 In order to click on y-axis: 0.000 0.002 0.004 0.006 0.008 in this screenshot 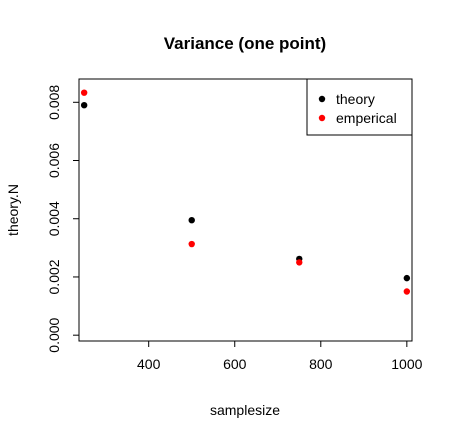, I will do `click(62, 219)`.